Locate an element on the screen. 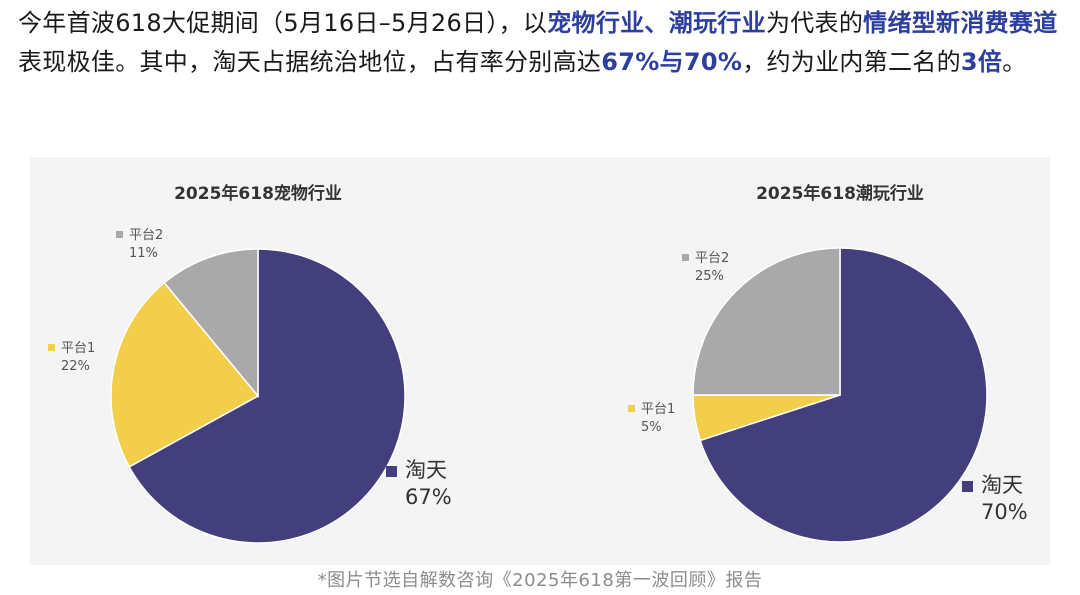 This screenshot has height=595, width=1080. intro-highlight-track: 情绪型新消费赛道 is located at coordinates (960, 23).